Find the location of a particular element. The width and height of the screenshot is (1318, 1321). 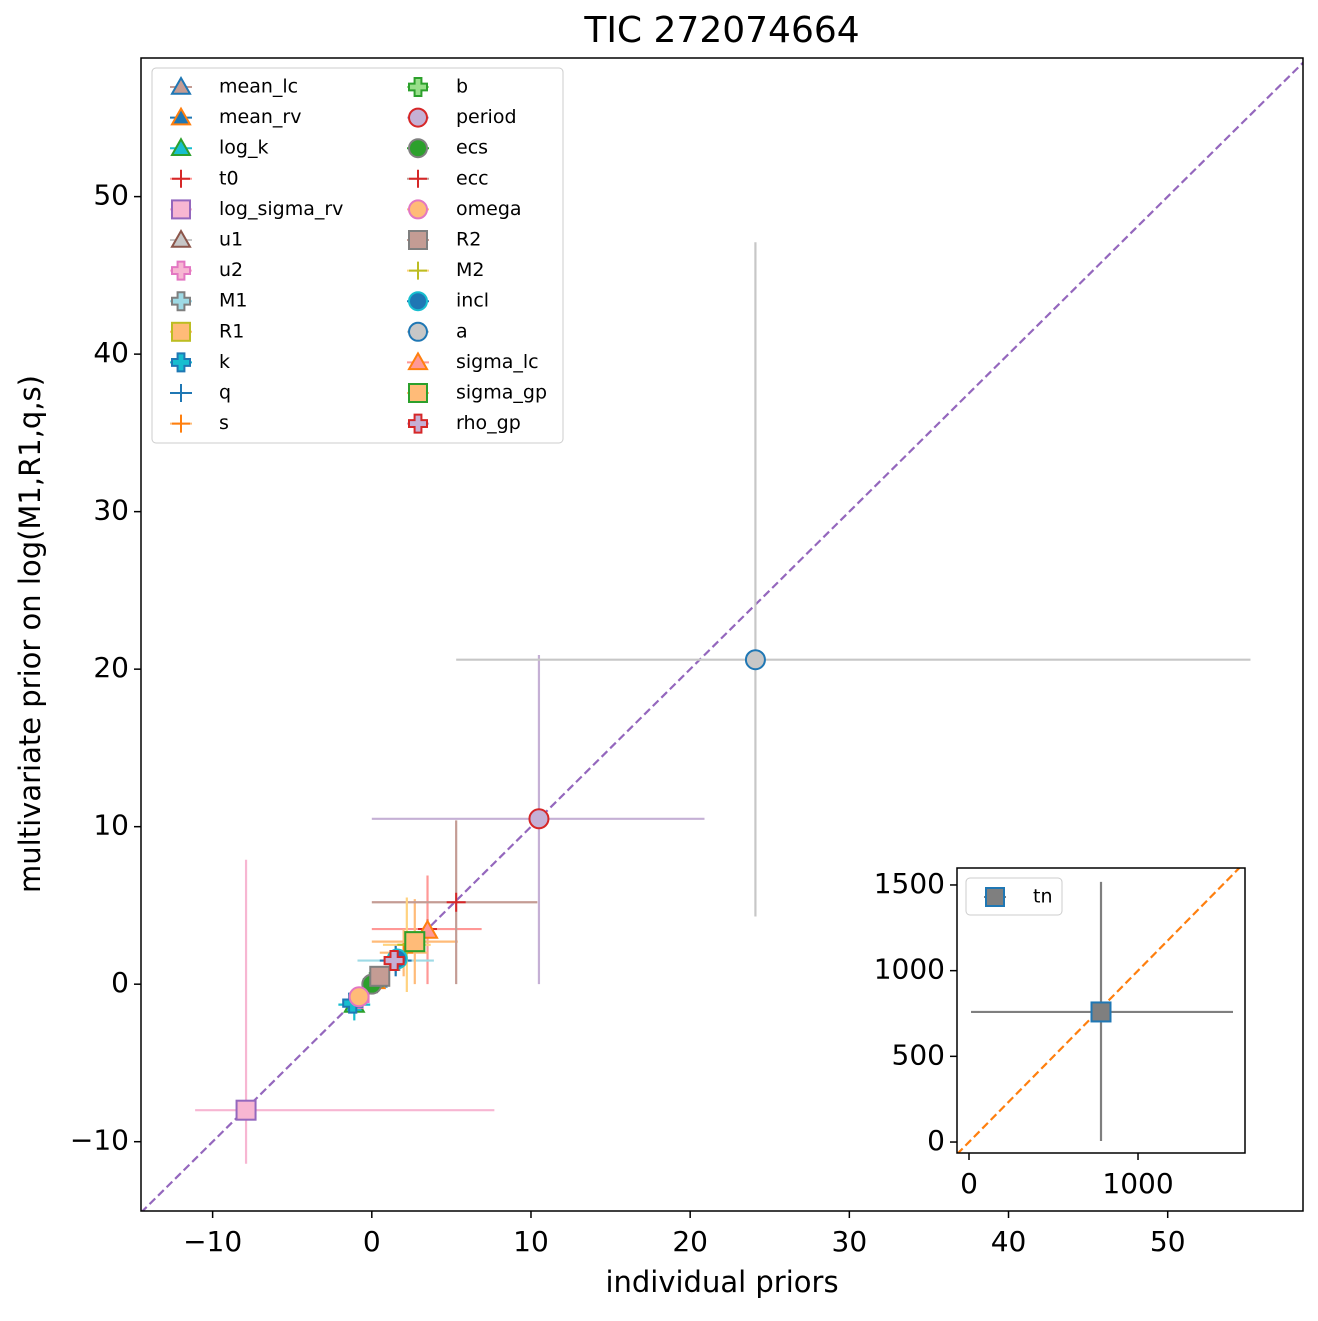

y-tick-label: 500 is located at coordinates (918, 1054).